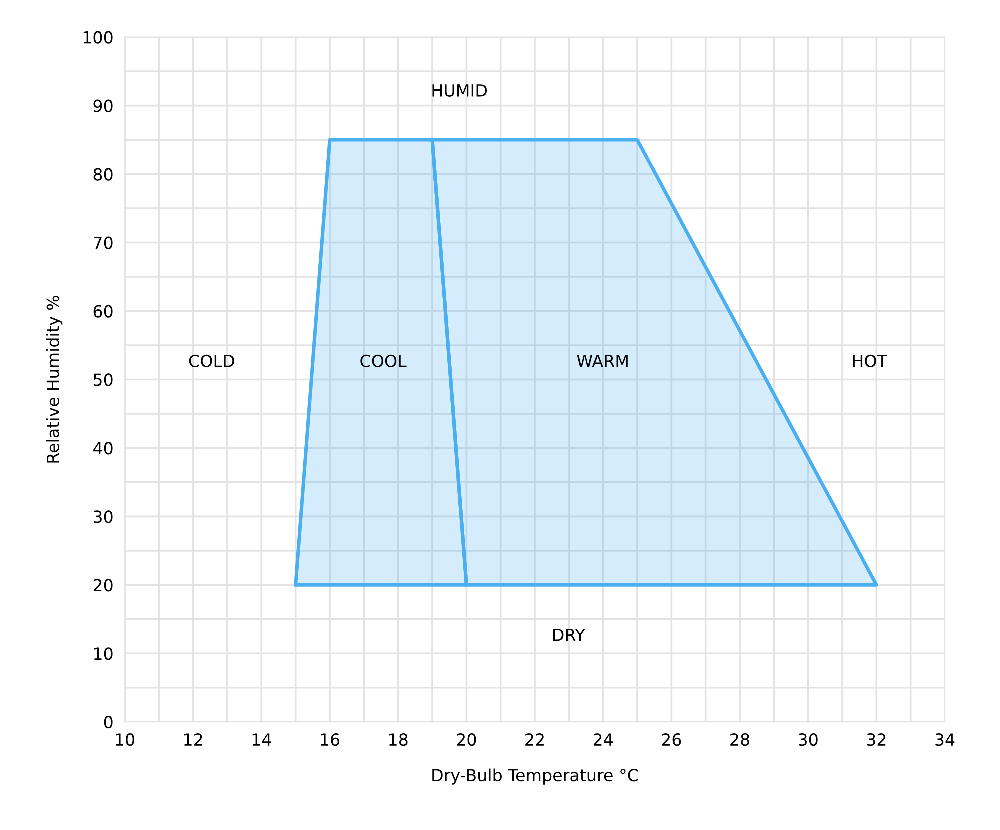  Describe the element at coordinates (330, 740) in the screenshot. I see `x-tick-label: 16` at that location.